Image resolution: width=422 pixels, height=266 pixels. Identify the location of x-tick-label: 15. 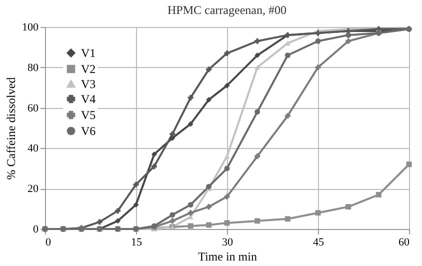
(136, 242).